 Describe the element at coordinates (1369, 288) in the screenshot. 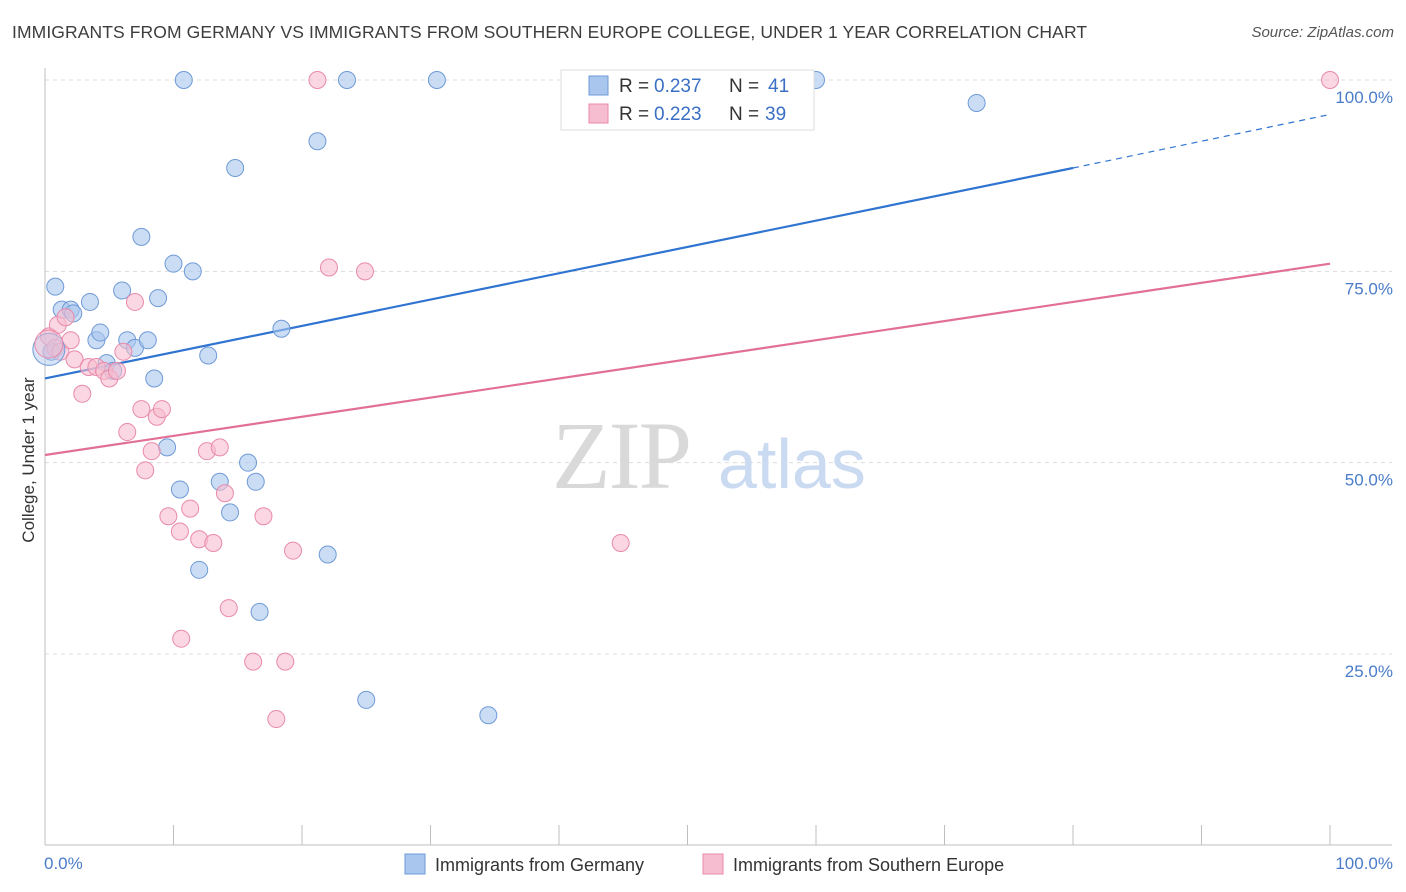

I see `y-tick-label: 75.0%` at that location.